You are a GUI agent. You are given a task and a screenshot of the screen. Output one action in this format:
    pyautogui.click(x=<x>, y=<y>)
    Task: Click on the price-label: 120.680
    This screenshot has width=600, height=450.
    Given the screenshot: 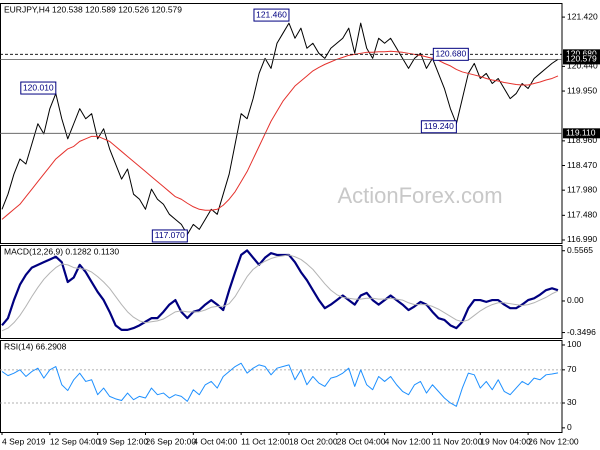 What is the action you would take?
    pyautogui.click(x=581, y=54)
    